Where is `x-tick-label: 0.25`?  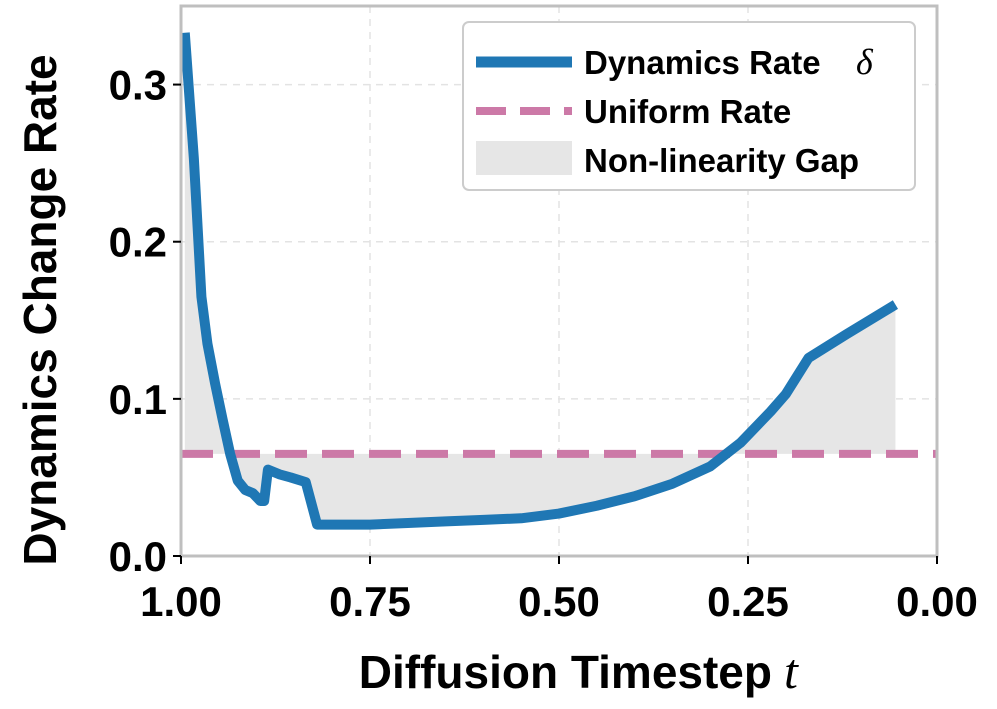 x-tick-label: 0.25 is located at coordinates (748, 601).